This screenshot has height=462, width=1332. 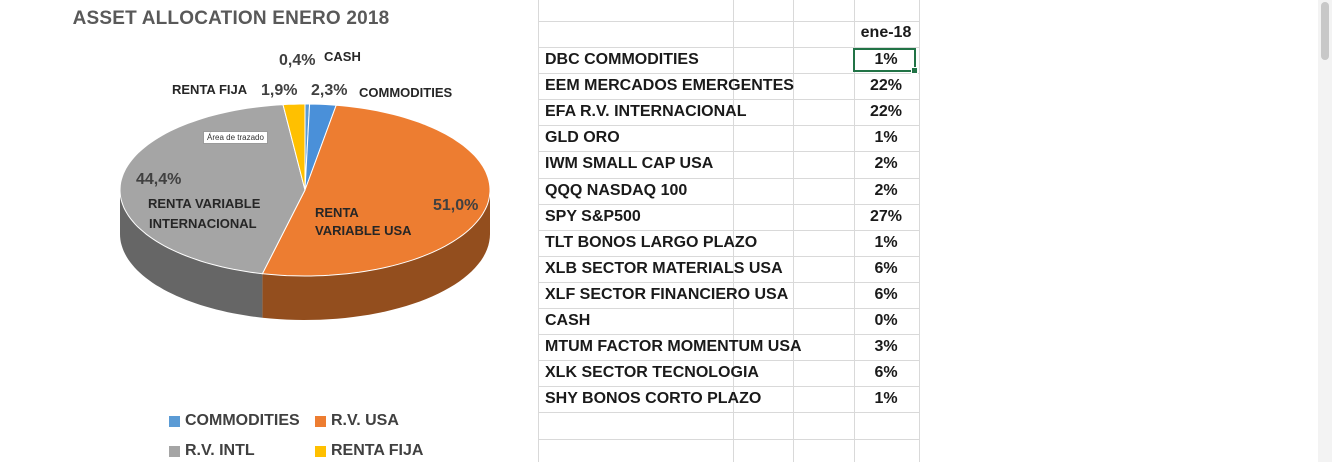 I want to click on pie-slice-renta-variable-internacional, so click(x=212, y=189).